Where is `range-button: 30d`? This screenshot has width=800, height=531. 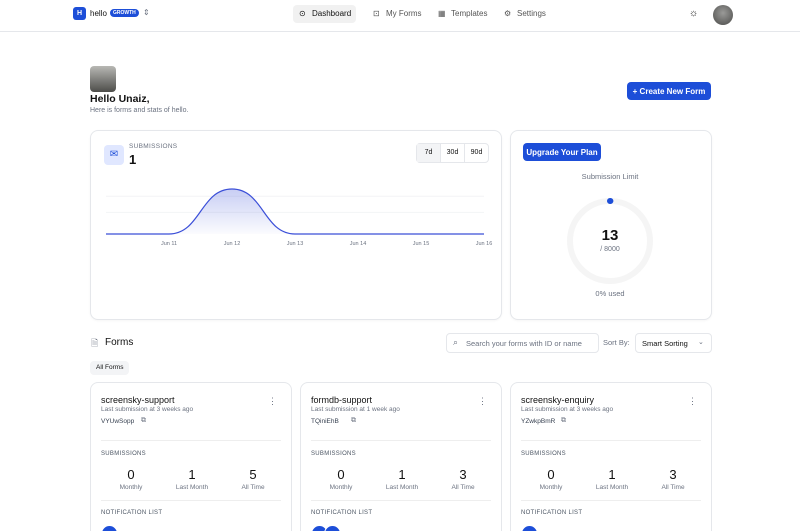 range-button: 30d is located at coordinates (452, 153).